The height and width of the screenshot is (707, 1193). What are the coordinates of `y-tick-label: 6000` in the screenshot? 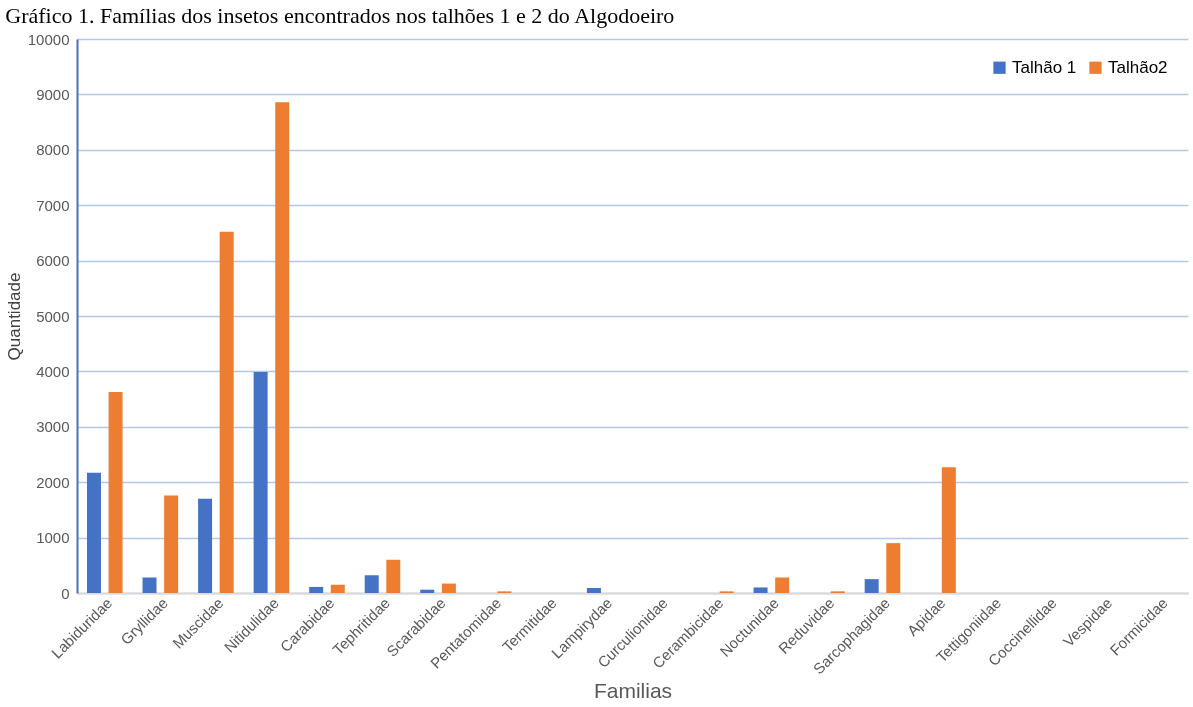 It's located at (53, 261).